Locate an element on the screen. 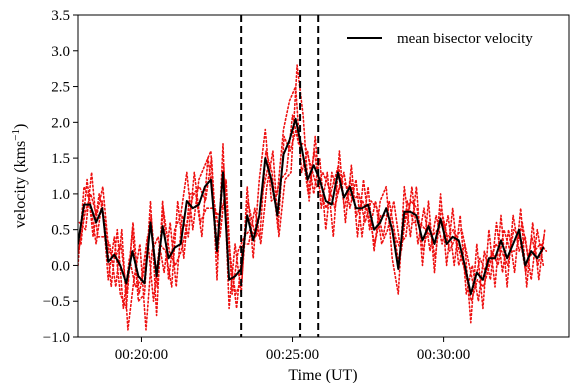 The width and height of the screenshot is (571, 383). y-axis-label-close: ) is located at coordinates (20, 126).